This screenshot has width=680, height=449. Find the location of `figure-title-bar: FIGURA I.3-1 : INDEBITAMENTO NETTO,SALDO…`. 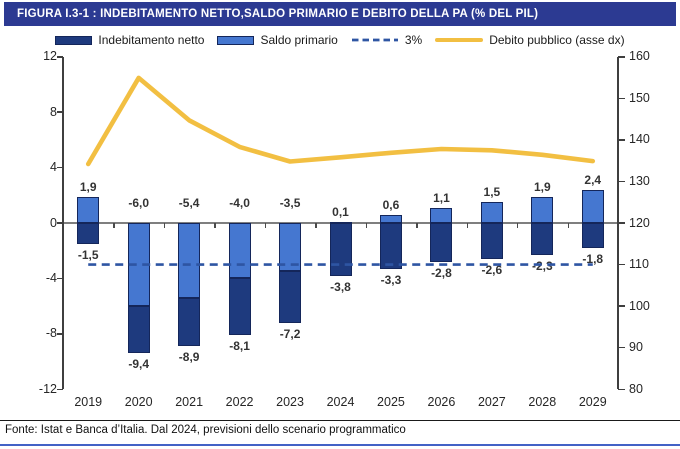

figure-title-bar: FIGURA I.3-1 : INDEBITAMENTO NETTO,SALDO… is located at coordinates (340, 14).